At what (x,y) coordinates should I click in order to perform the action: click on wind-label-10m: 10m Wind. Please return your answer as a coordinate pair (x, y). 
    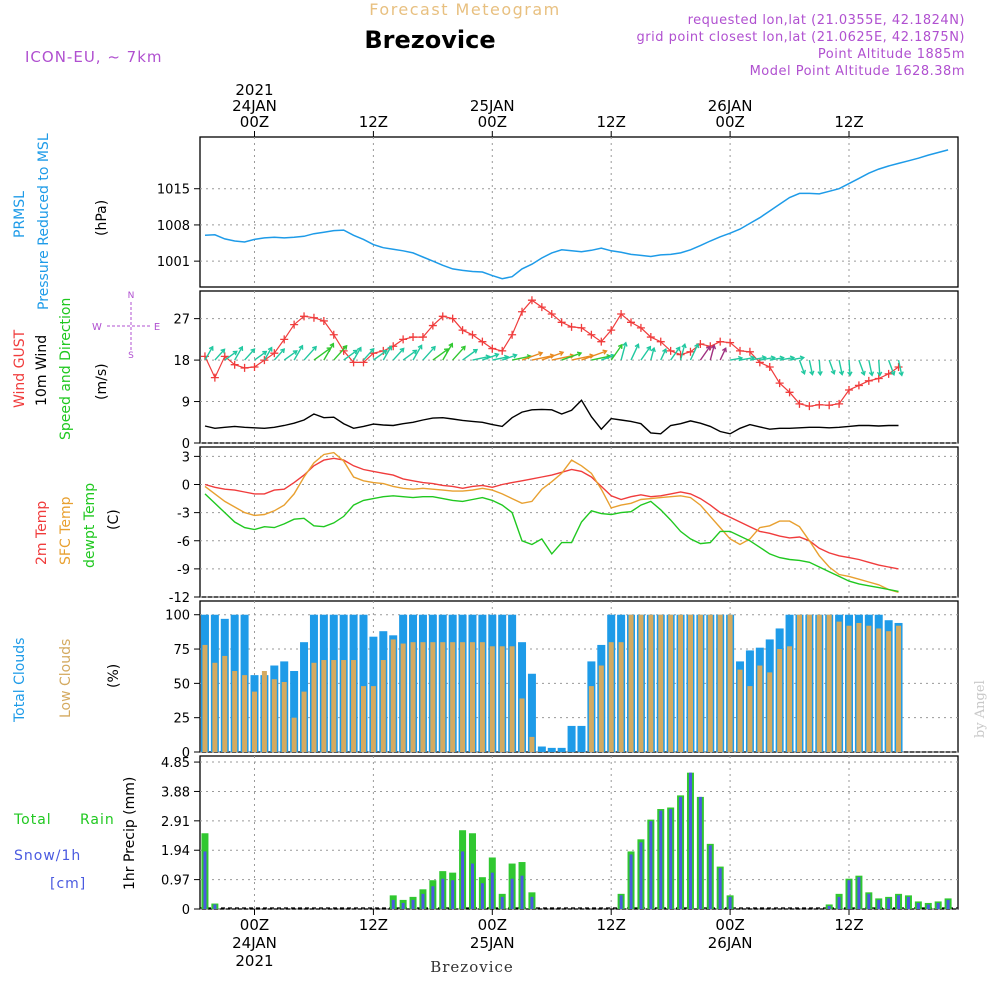
    Looking at the image, I should click on (42, 370).